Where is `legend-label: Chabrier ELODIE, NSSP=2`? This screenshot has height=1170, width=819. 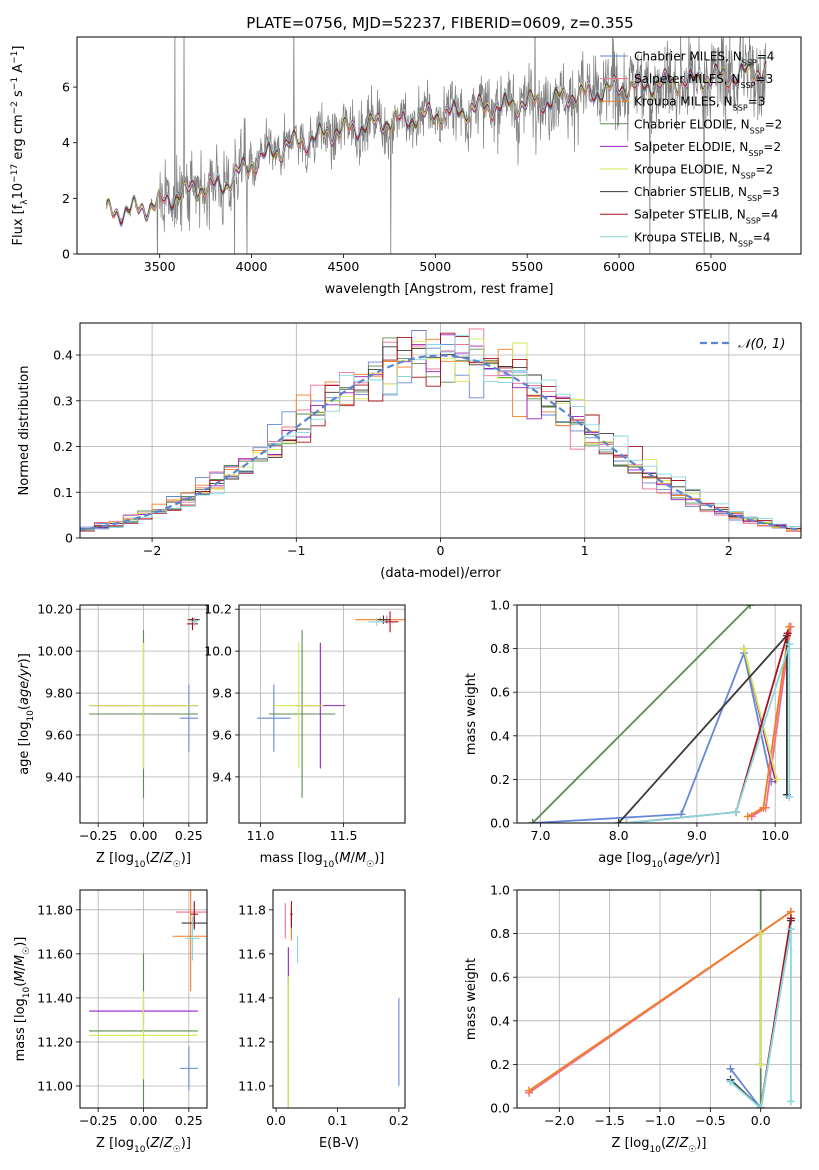 legend-label: Chabrier ELODIE, NSSP=2 is located at coordinates (708, 126).